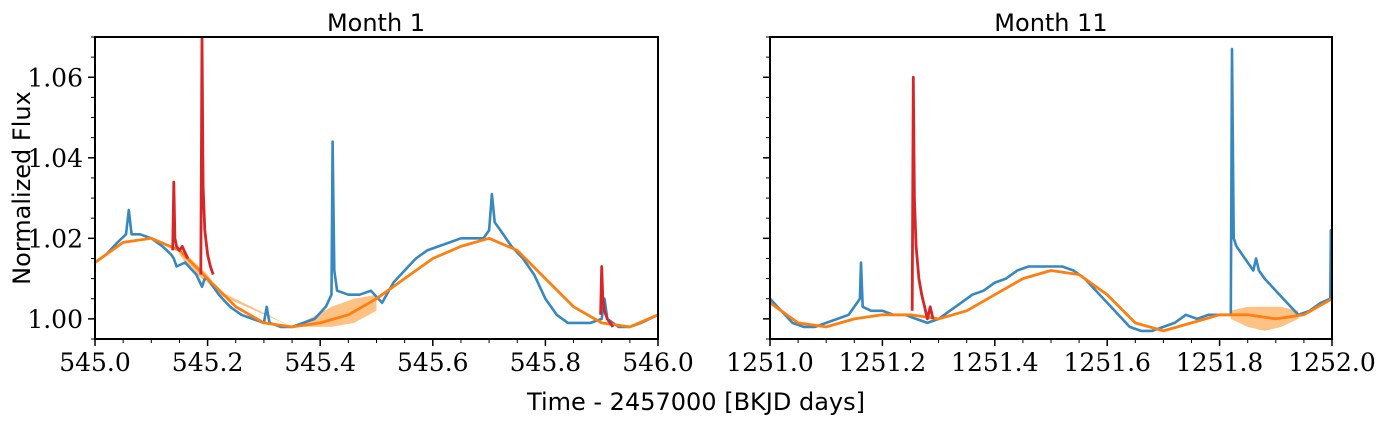 The height and width of the screenshot is (426, 1380). What do you see at coordinates (1106, 362) in the screenshot?
I see `x-tick-label: 1251.6` at bounding box center [1106, 362].